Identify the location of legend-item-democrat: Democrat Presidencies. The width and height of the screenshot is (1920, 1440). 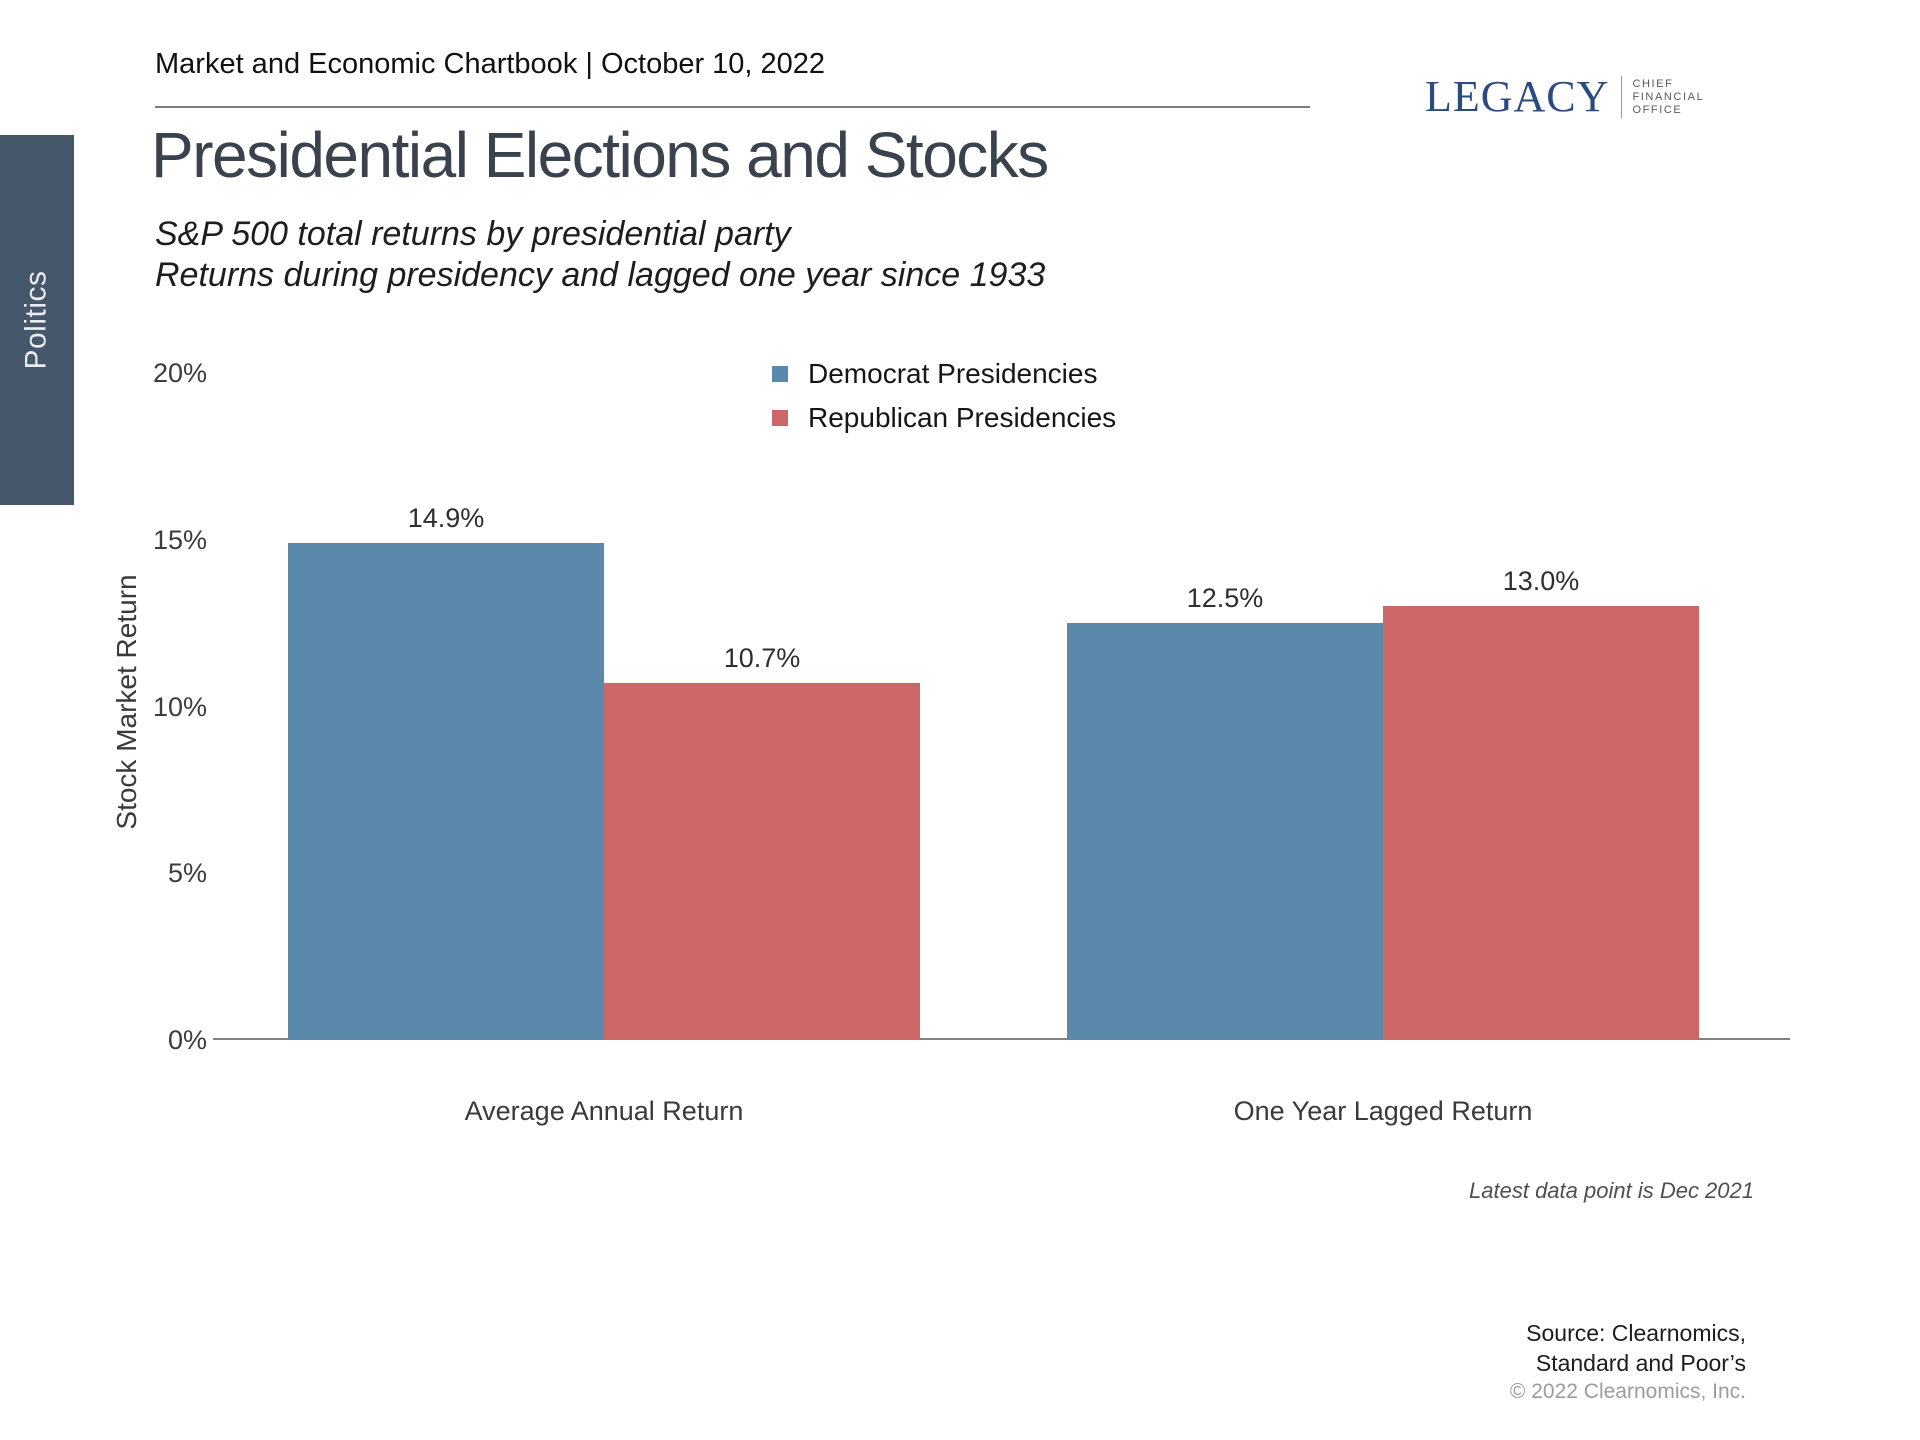
(944, 374).